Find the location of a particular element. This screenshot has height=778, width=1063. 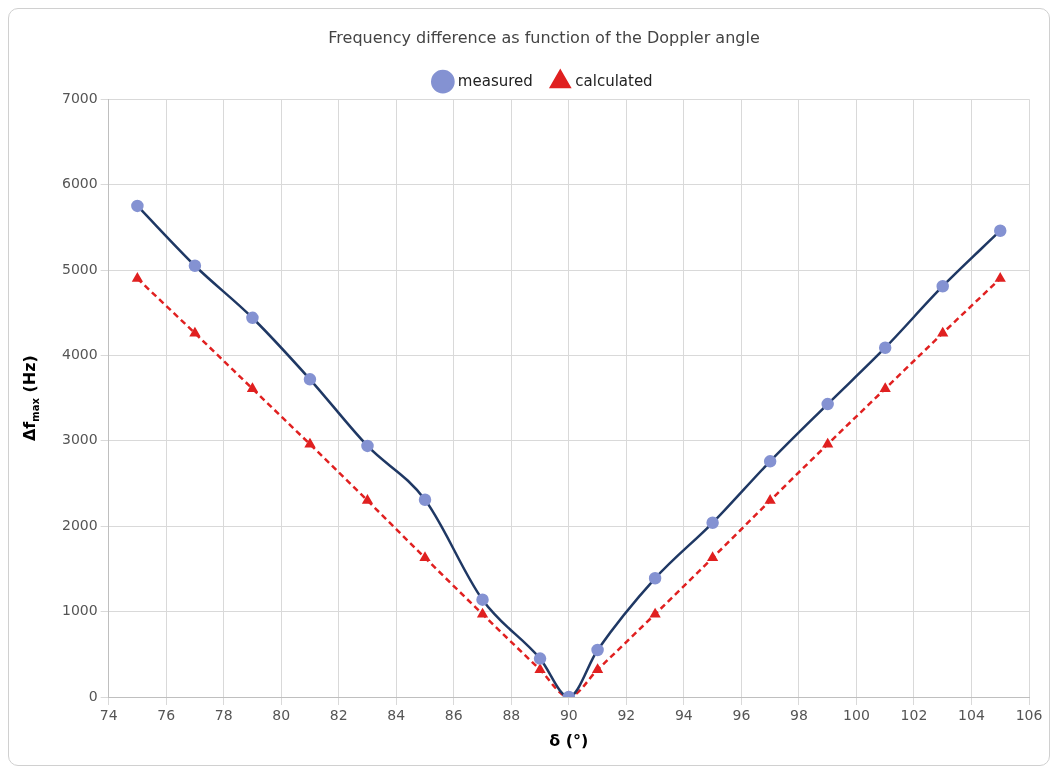

legend-label: calculated is located at coordinates (614, 80).